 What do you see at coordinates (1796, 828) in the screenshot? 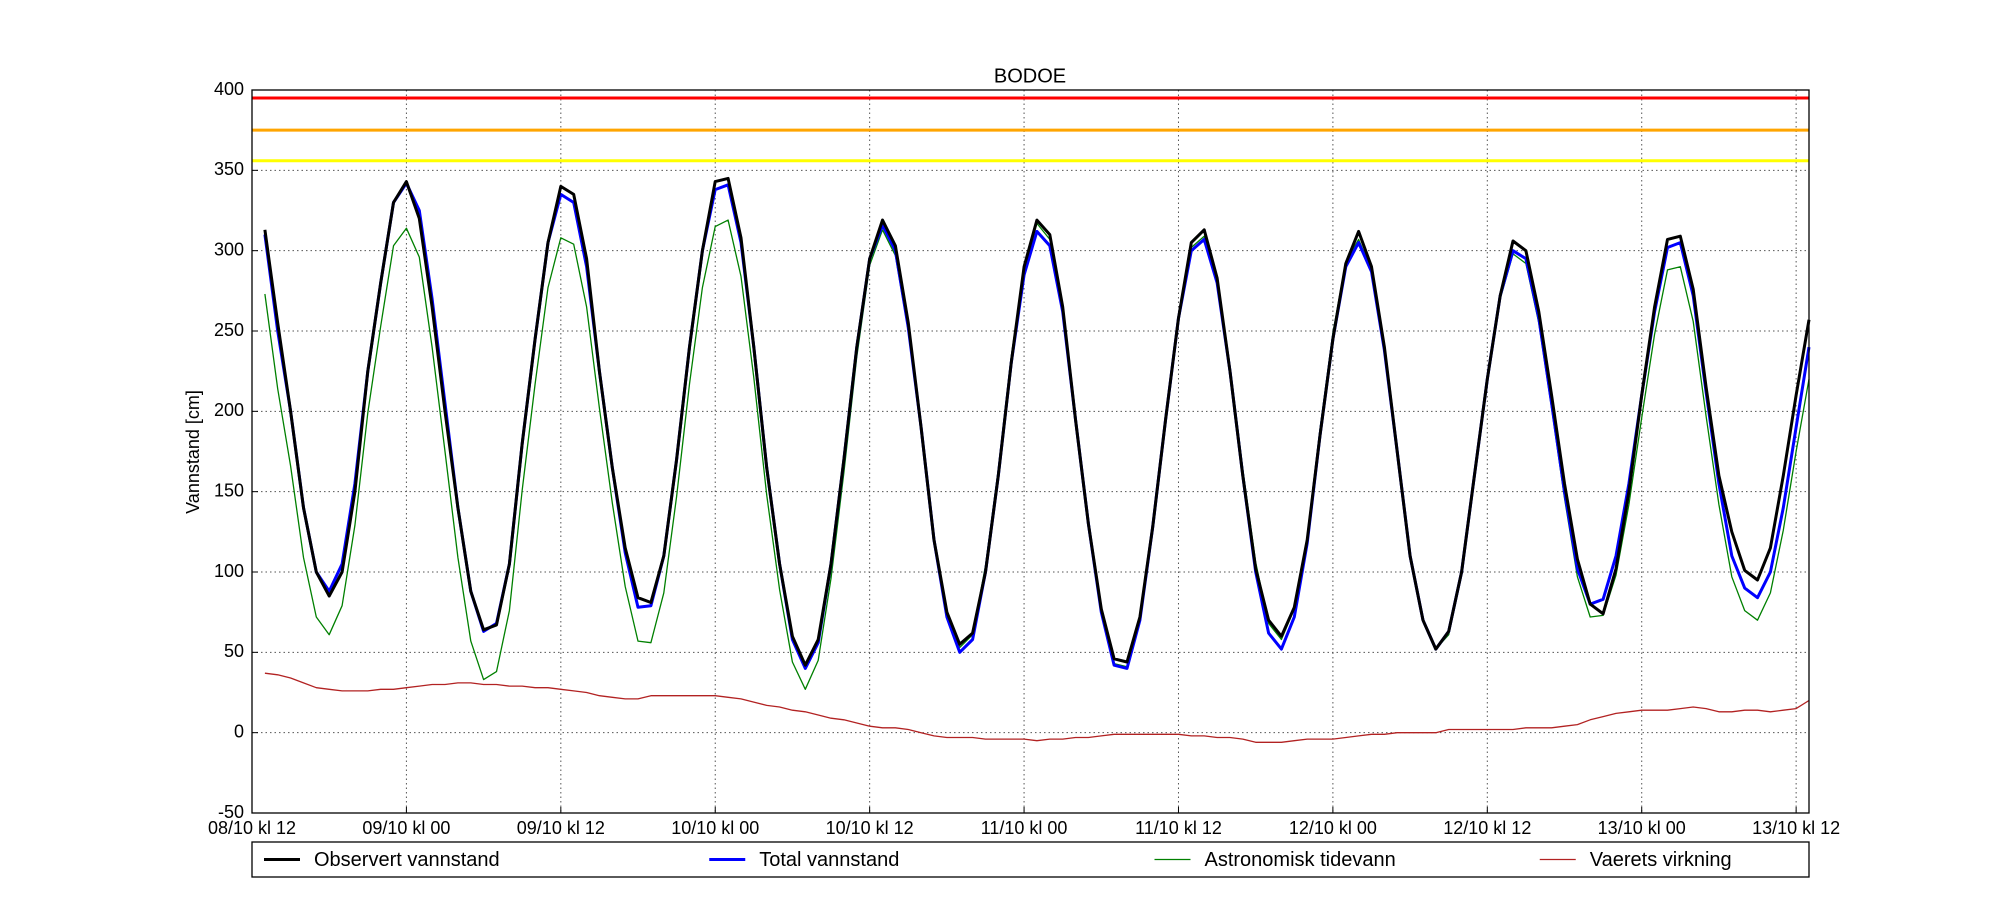
I see `x-tick-label: 13/10 kl 12` at bounding box center [1796, 828].